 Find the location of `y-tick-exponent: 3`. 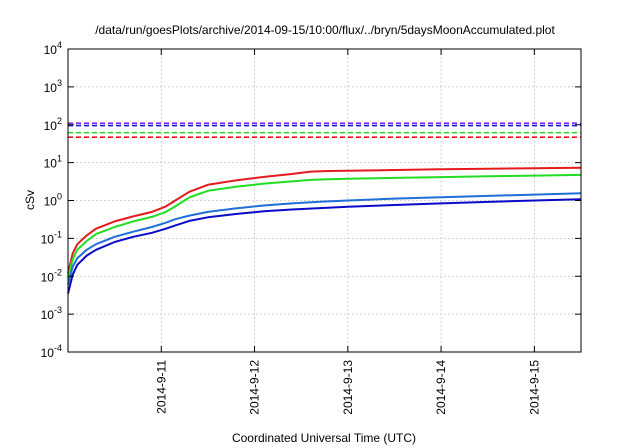

y-tick-exponent: 3 is located at coordinates (59, 83).